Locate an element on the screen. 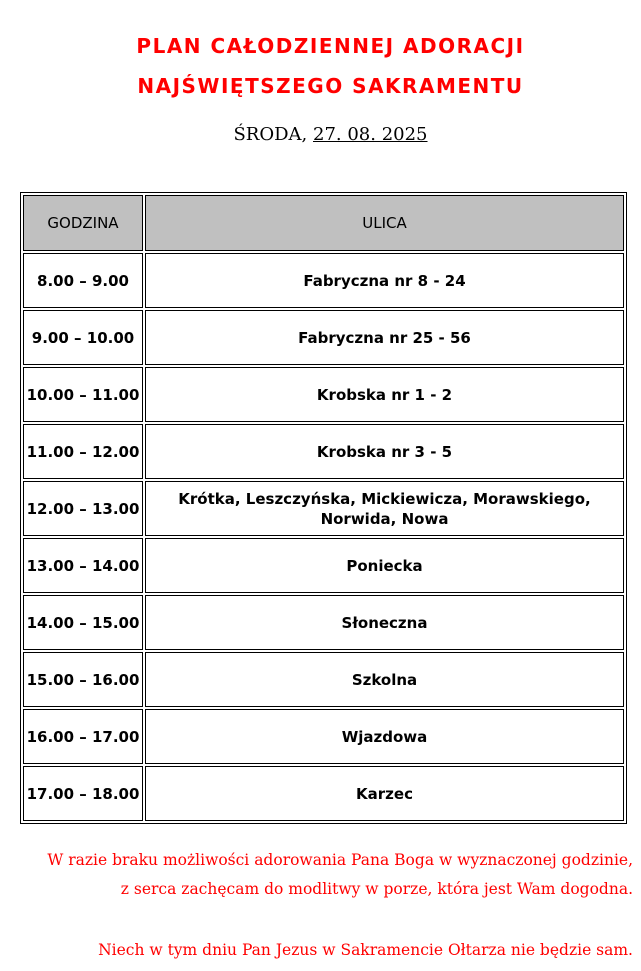  table-row: 9.00 – 10.00 Fabryczna nr 25 - 56 is located at coordinates (323, 337).